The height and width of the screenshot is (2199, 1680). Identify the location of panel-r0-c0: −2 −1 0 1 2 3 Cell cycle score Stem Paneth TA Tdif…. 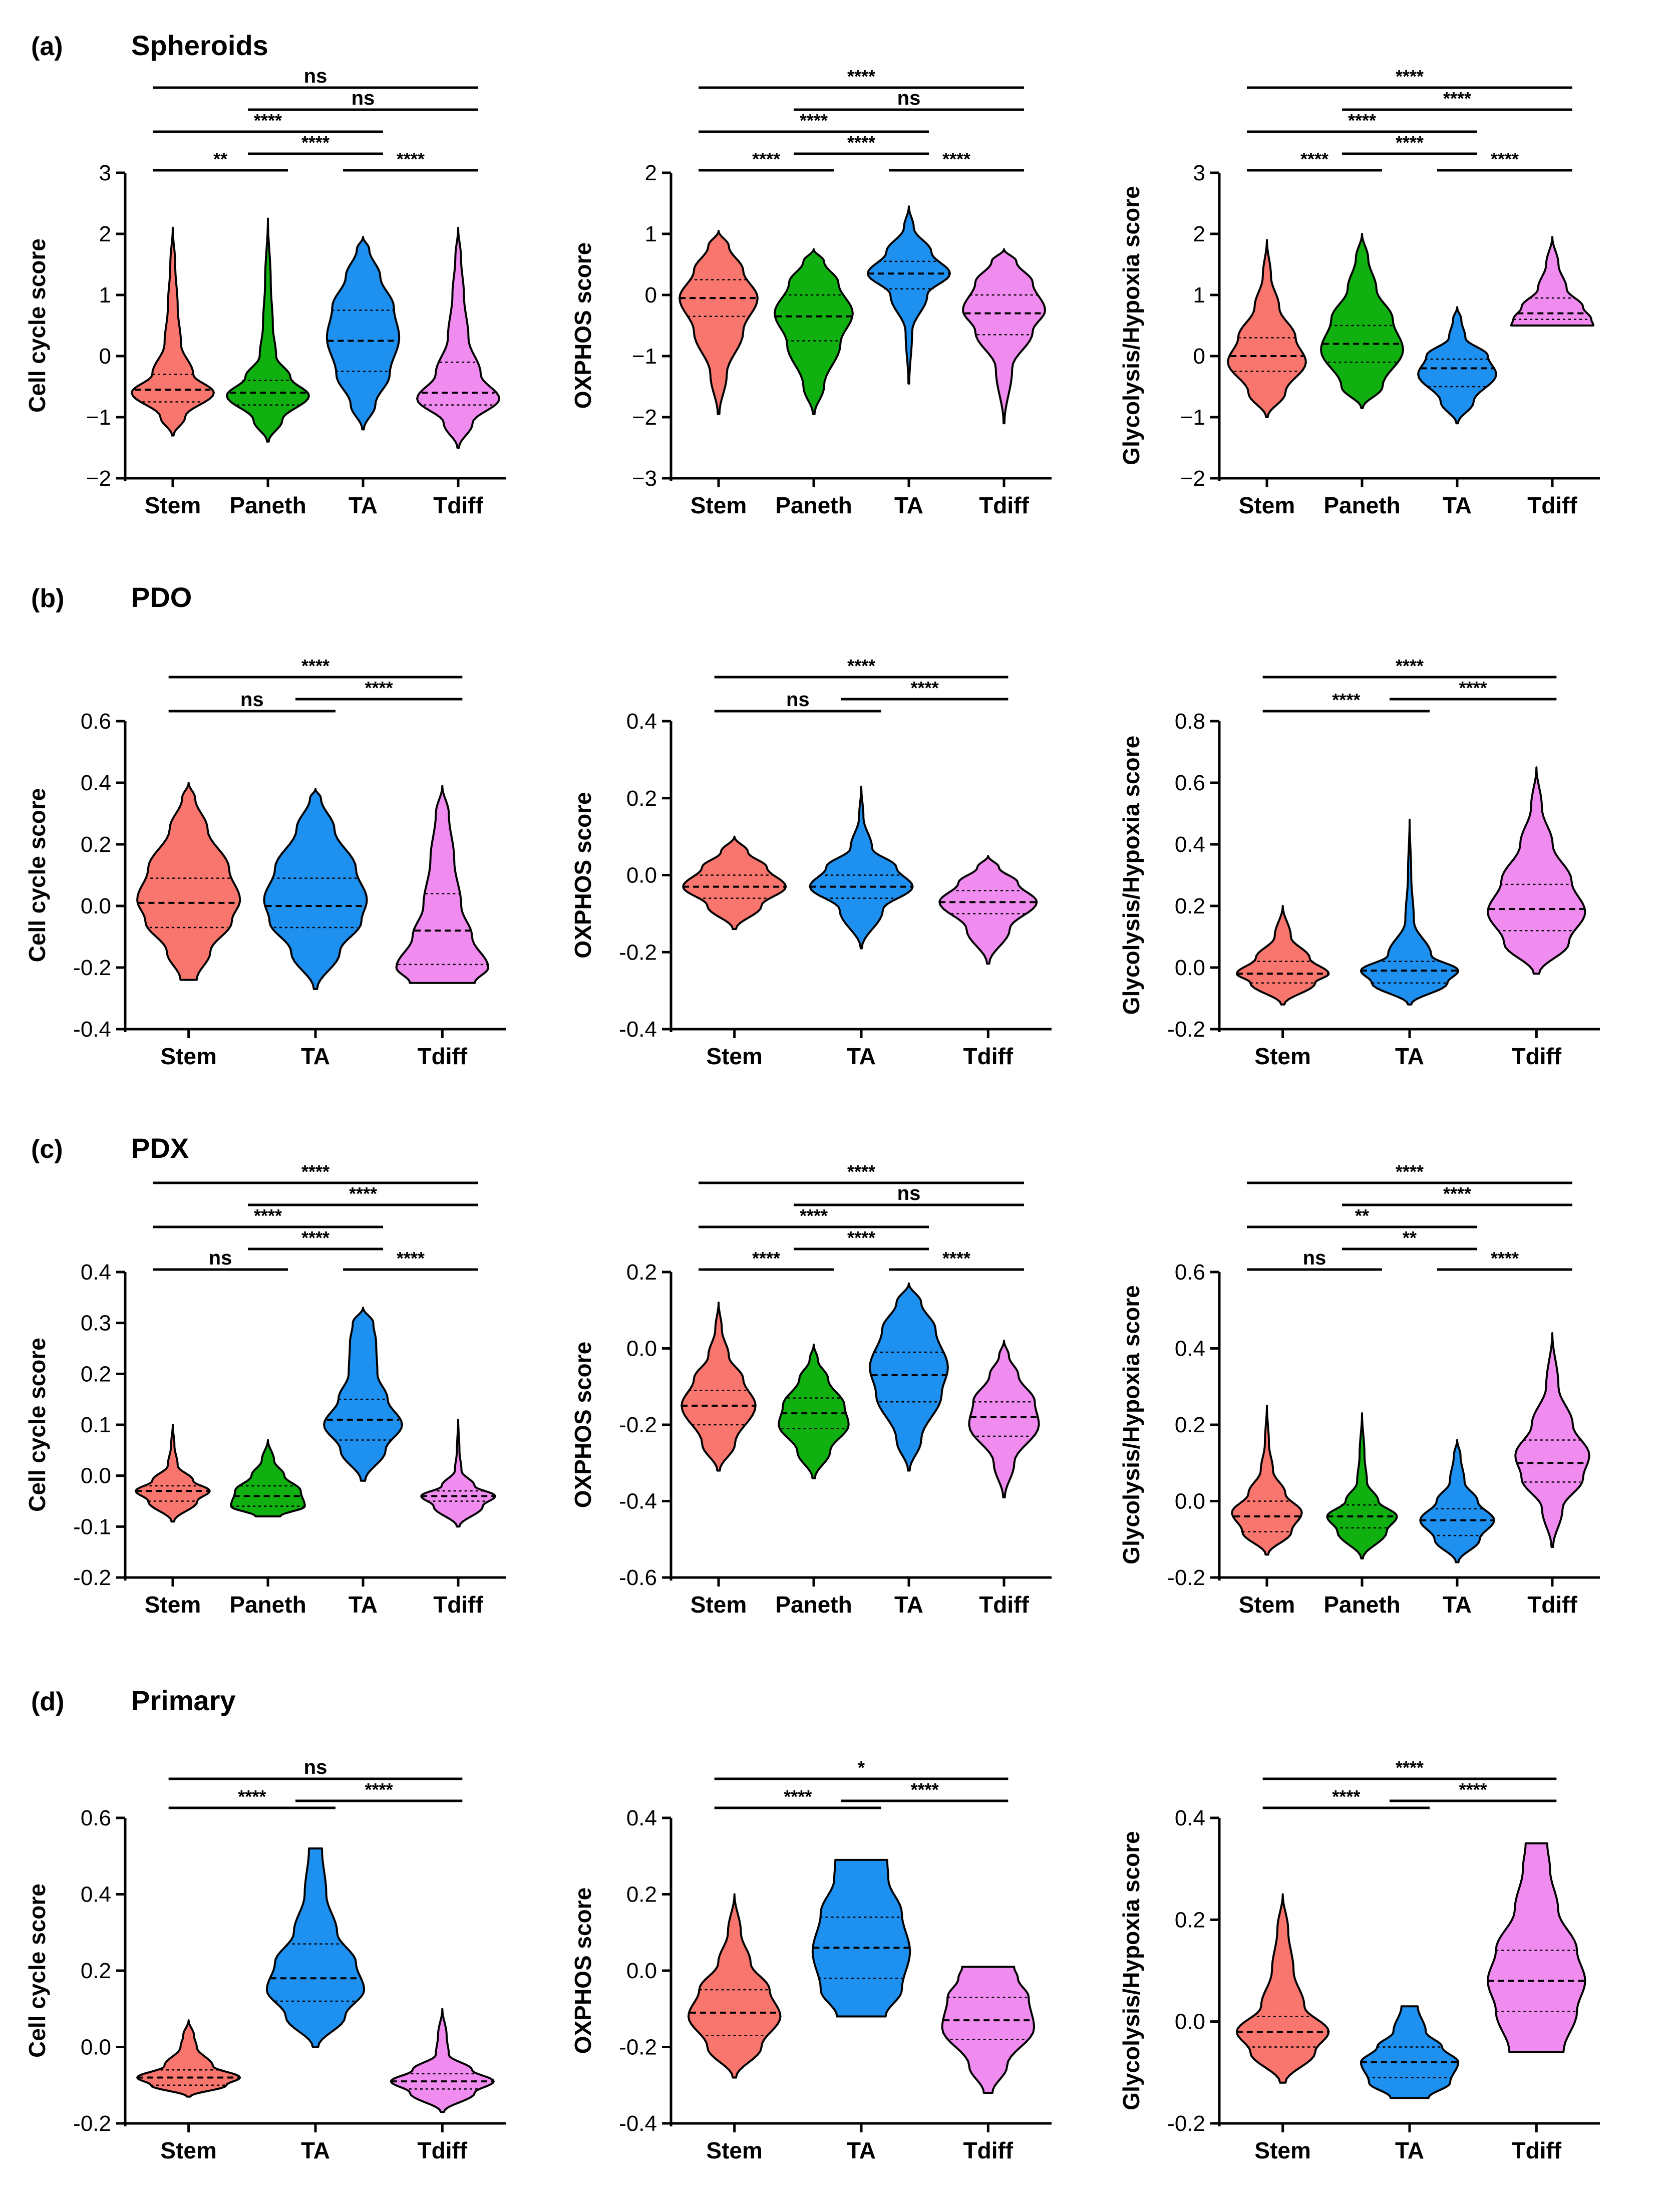
(265, 291).